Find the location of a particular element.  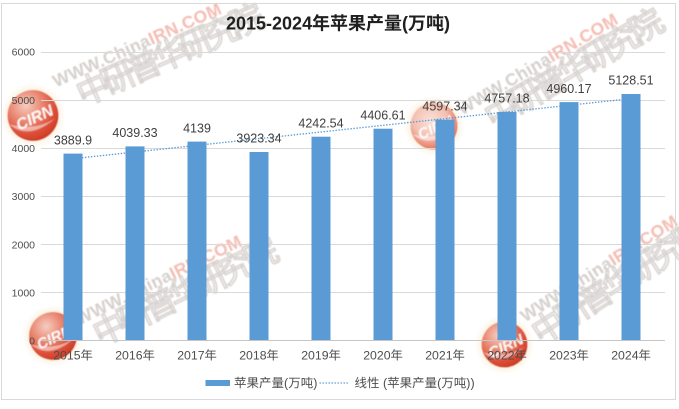

svg-text: 3923.34 is located at coordinates (258, 139).